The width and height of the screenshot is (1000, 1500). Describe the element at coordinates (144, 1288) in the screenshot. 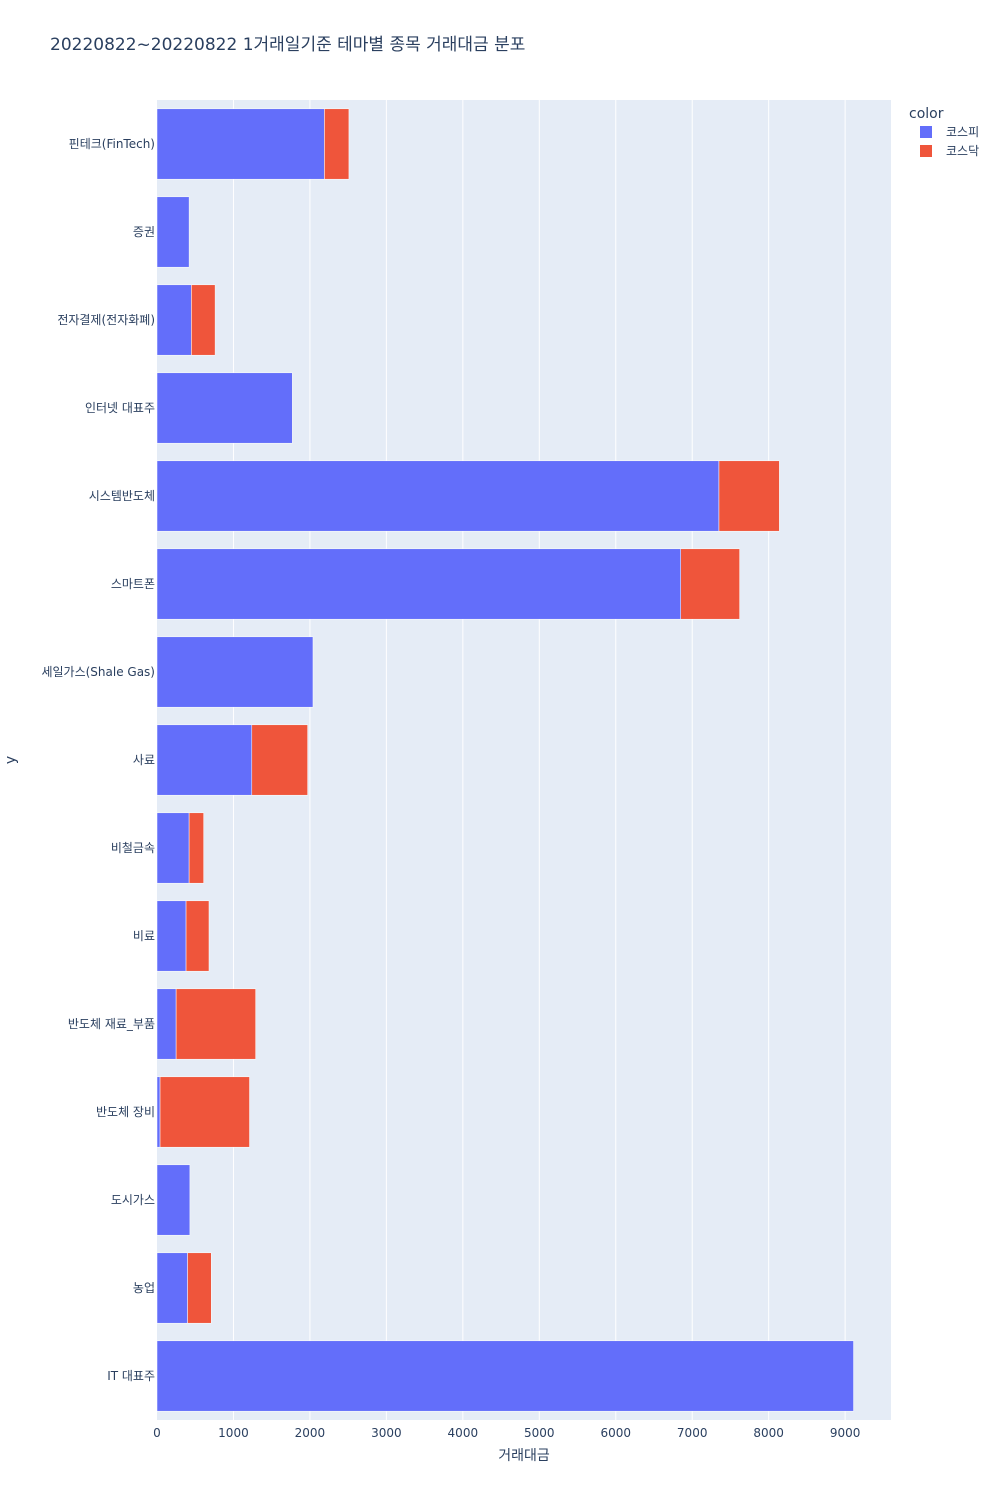

I see `y-tick-label: 농업` at that location.